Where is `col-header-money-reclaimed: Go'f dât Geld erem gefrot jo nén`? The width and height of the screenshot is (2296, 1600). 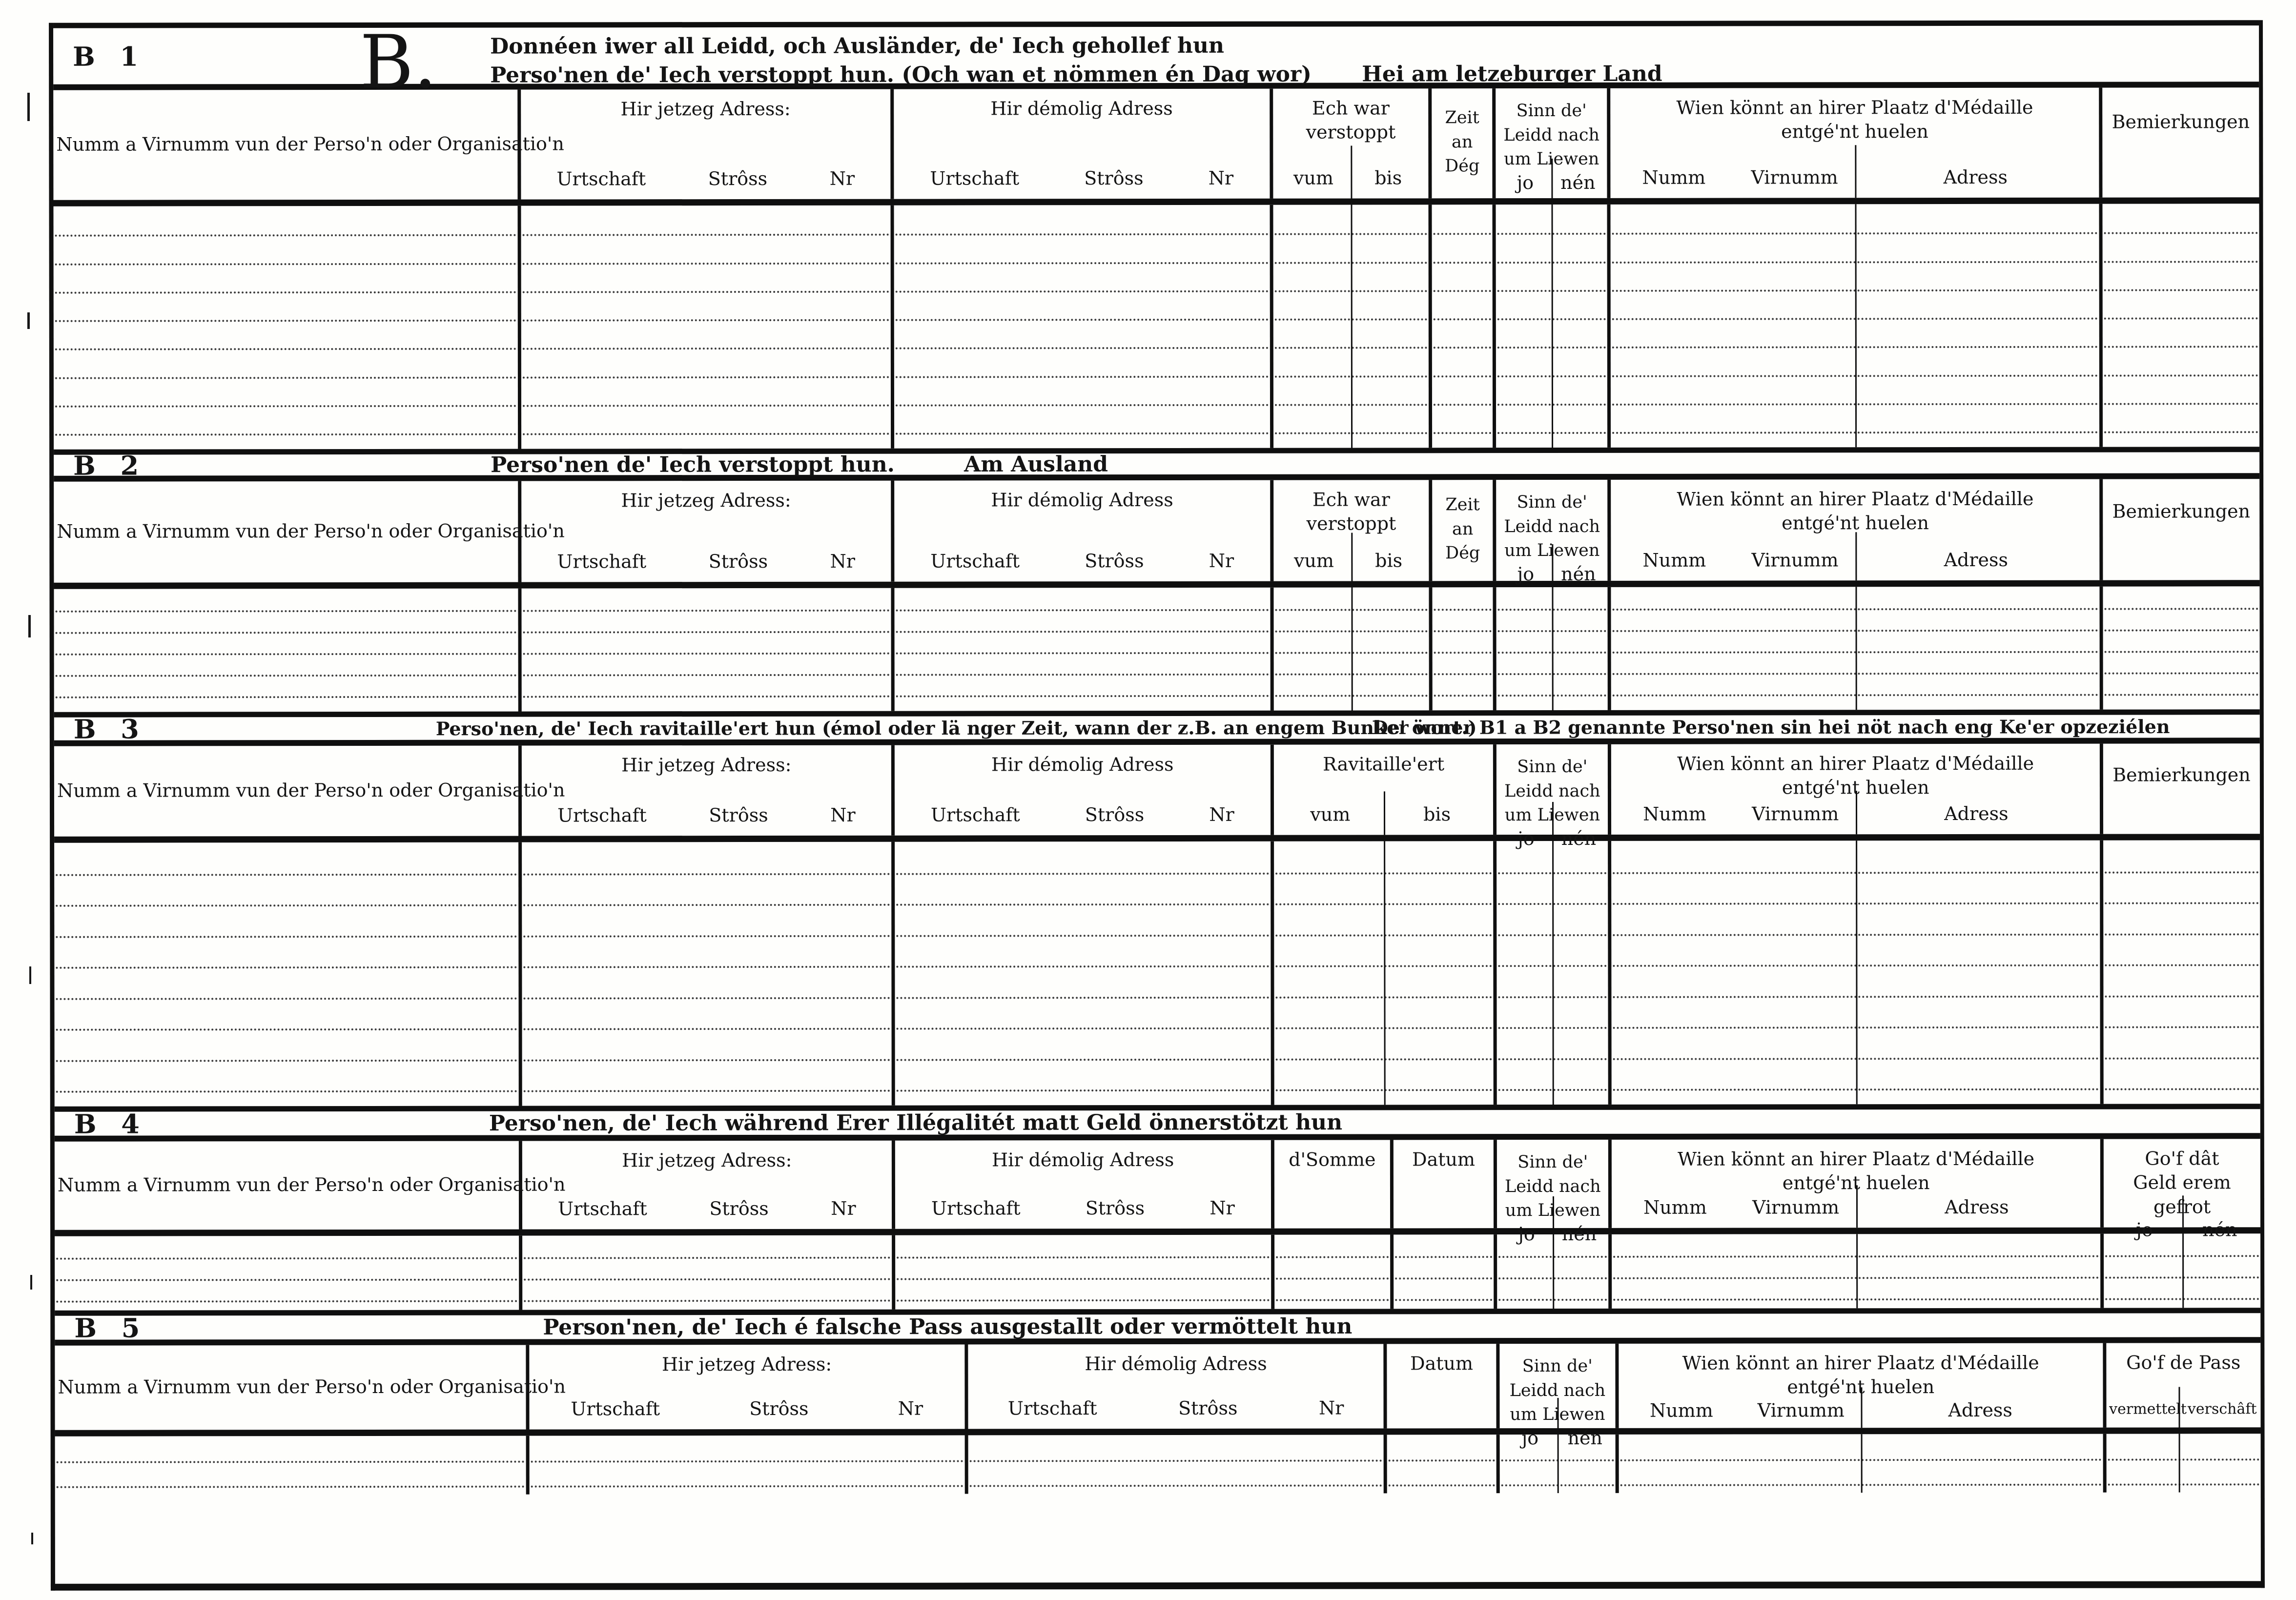
col-header-money-reclaimed: Go'f dât Geld erem gefrot jo nén is located at coordinates (2182, 1190).